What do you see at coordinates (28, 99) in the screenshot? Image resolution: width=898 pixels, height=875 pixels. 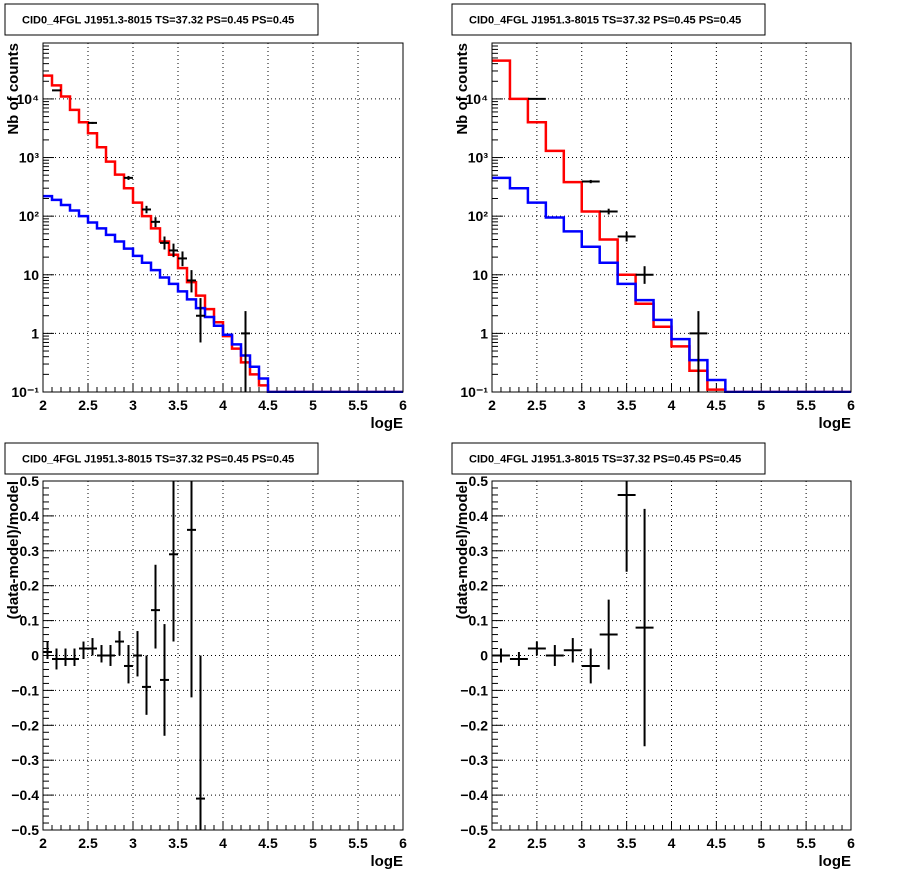 I see `y-tick-label: 10⁴` at bounding box center [28, 99].